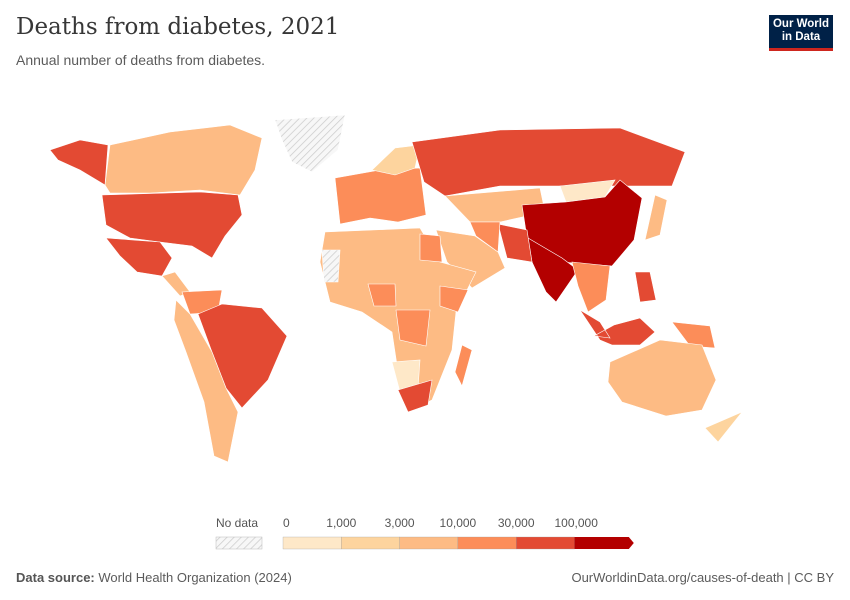 This screenshot has height=600, width=850. Describe the element at coordinates (331, 266) in the screenshot. I see `region-western-sahara` at that location.